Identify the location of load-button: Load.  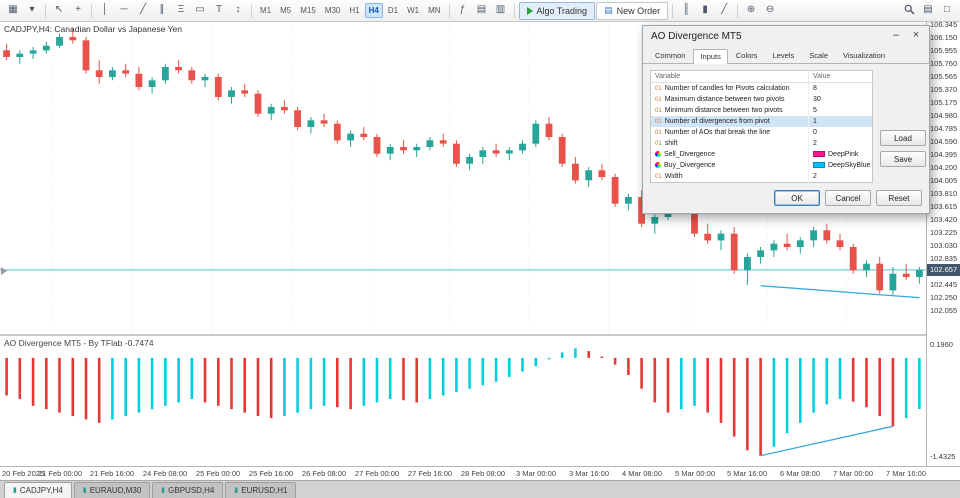
(903, 138).